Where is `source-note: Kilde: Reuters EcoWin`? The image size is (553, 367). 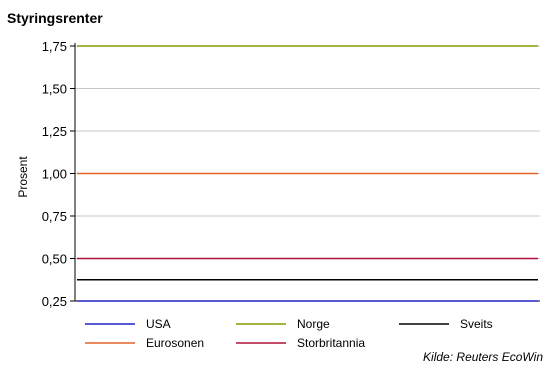
source-note: Kilde: Reuters EcoWin is located at coordinates (483, 357).